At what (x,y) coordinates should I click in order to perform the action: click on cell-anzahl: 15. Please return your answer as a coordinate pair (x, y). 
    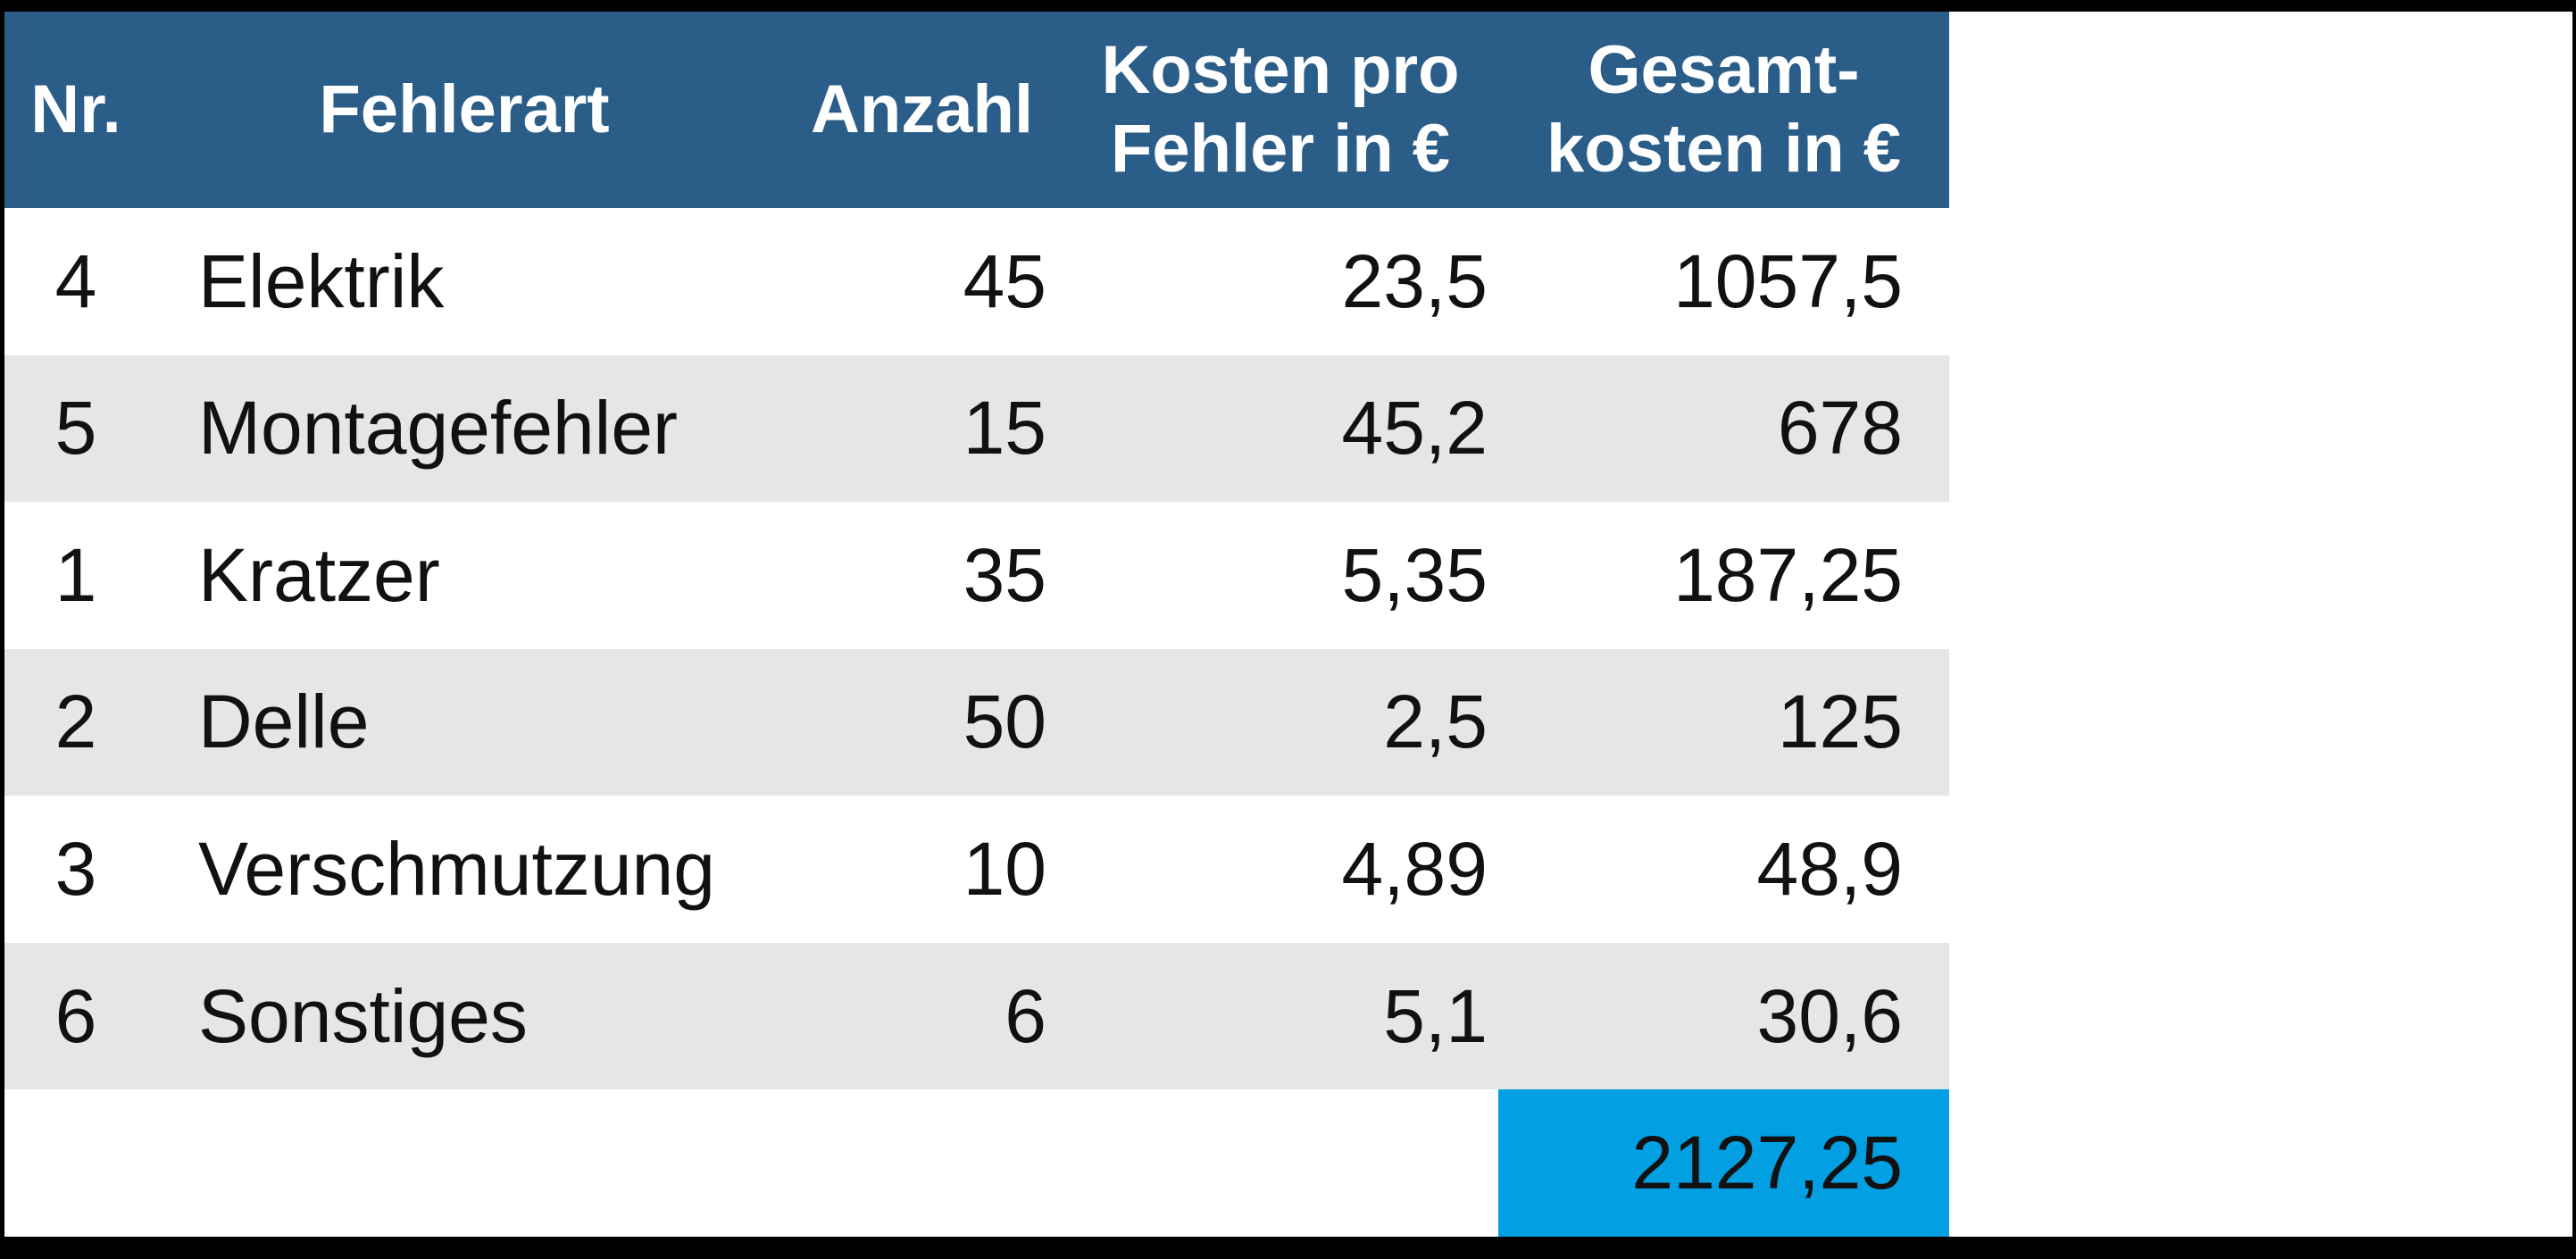
    Looking at the image, I should click on (922, 428).